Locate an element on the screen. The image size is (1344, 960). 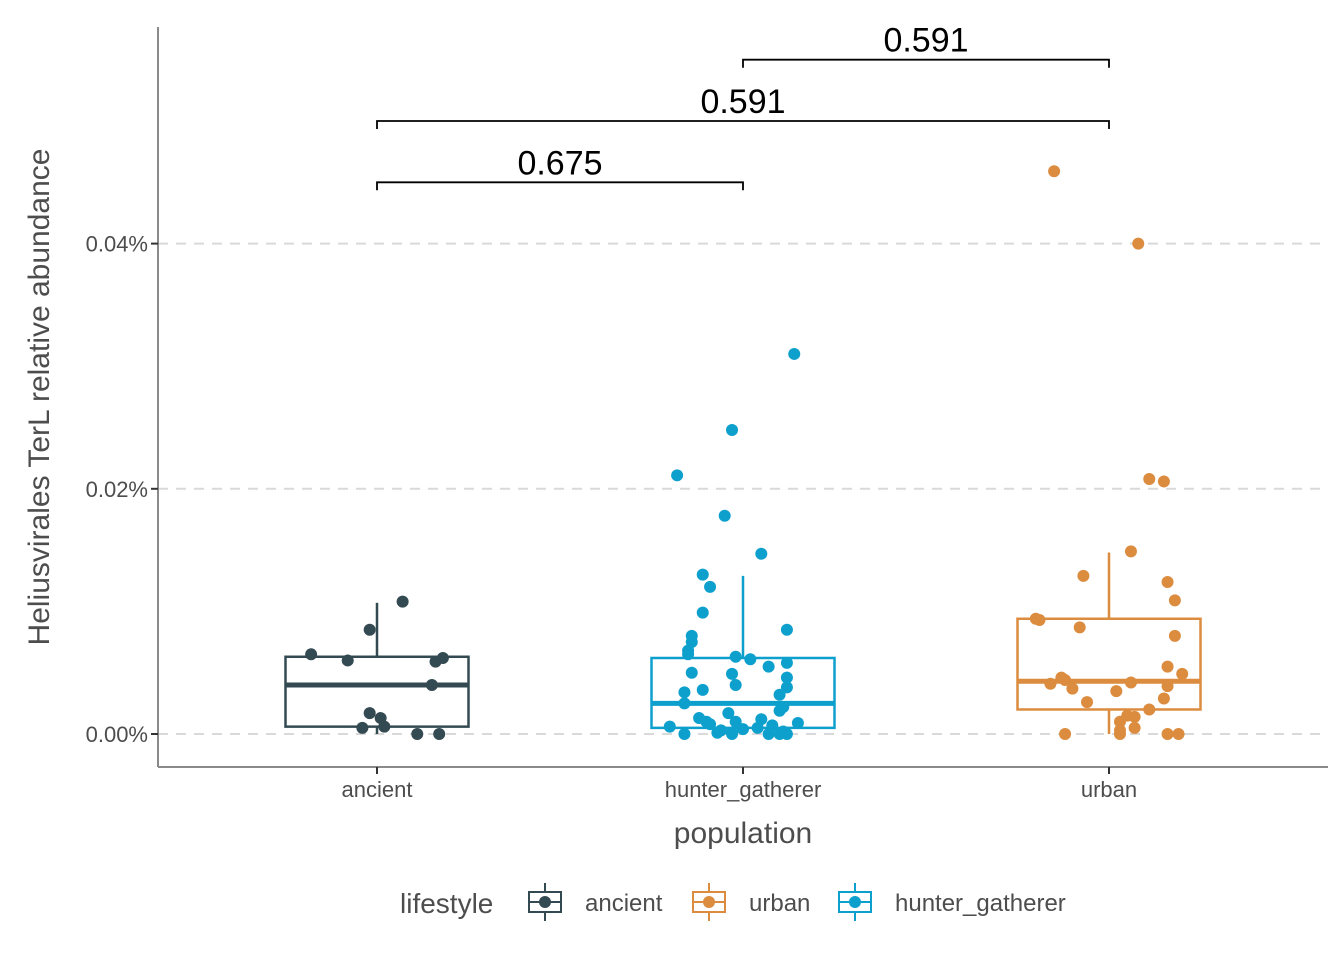
points-urban is located at coordinates (1109, 452).